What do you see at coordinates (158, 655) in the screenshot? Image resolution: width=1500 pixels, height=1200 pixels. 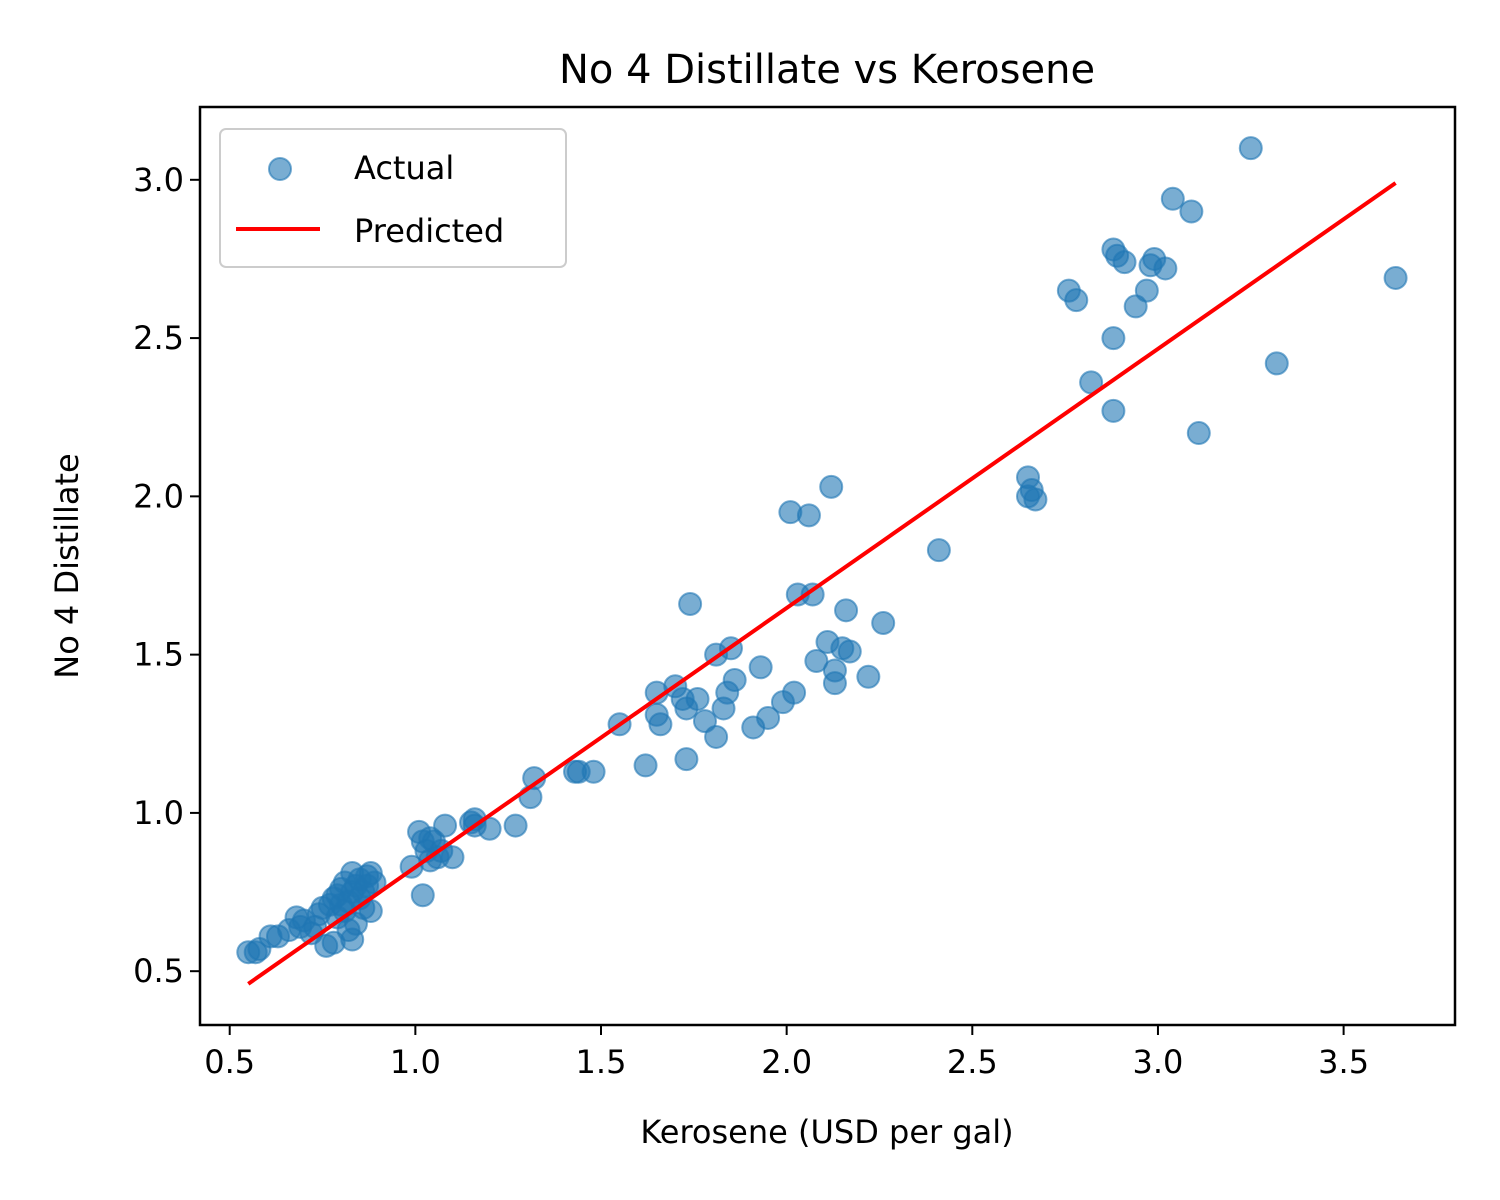 I see `y-tick-label: 1.5` at bounding box center [158, 655].